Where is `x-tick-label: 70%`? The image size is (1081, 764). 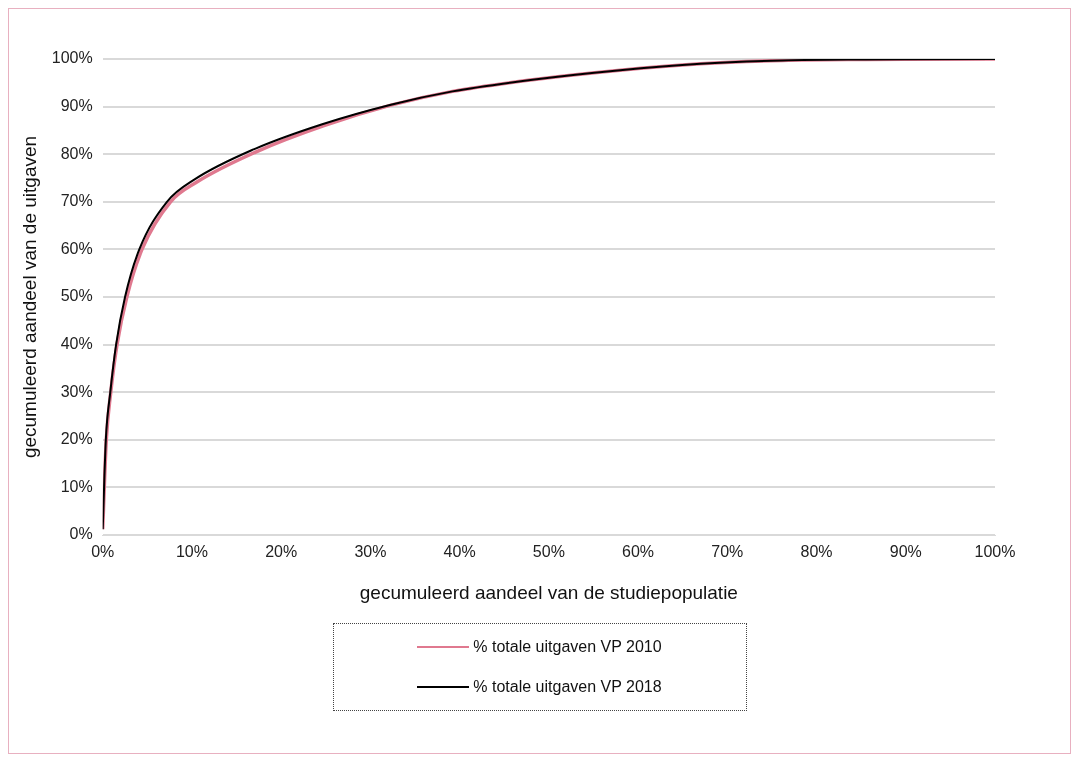
x-tick-label: 70% is located at coordinates (727, 552).